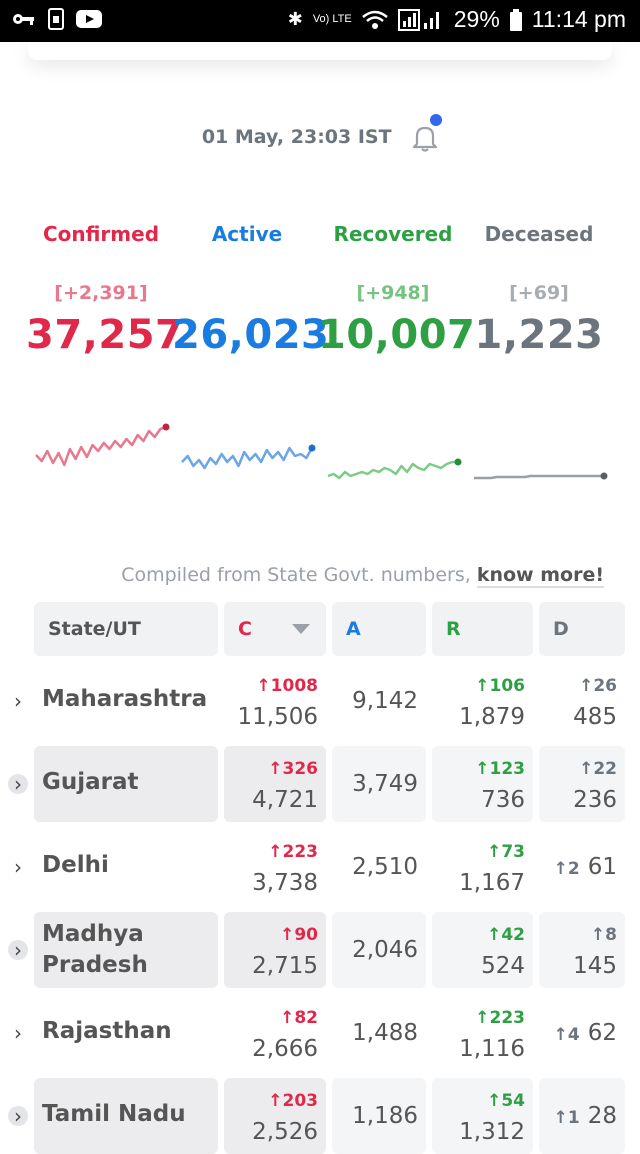 This screenshot has height=1154, width=640. What do you see at coordinates (582, 629) in the screenshot?
I see `header-deceased: D` at bounding box center [582, 629].